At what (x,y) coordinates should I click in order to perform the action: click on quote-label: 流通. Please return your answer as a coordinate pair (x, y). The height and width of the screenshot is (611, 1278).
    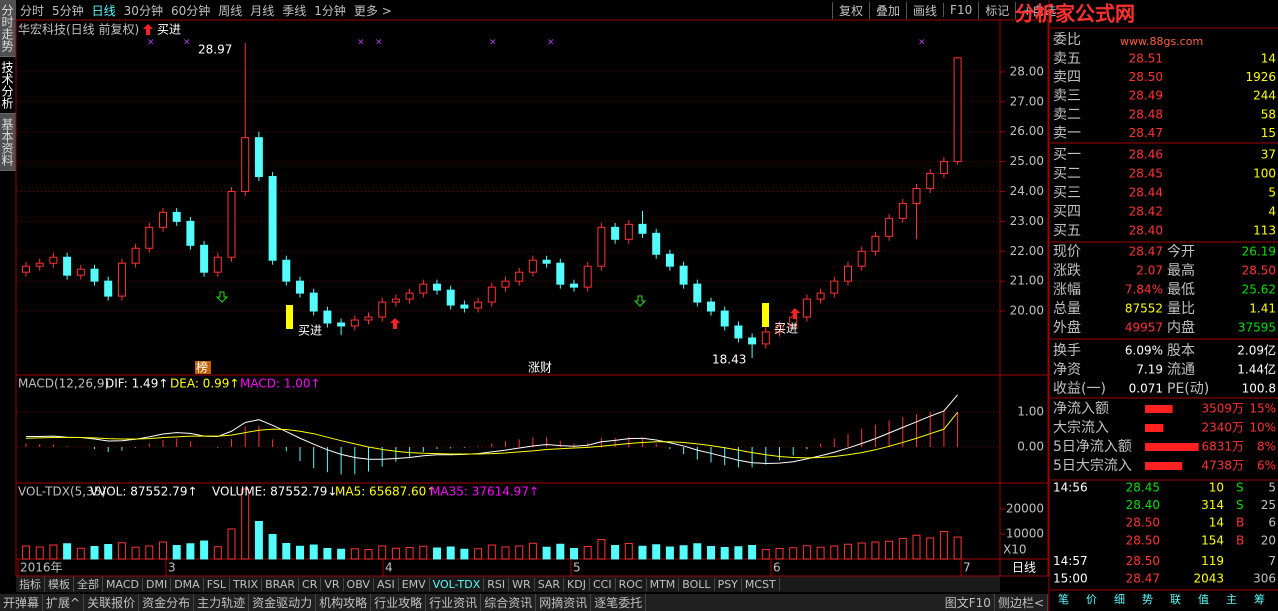
    Looking at the image, I should click on (1181, 370).